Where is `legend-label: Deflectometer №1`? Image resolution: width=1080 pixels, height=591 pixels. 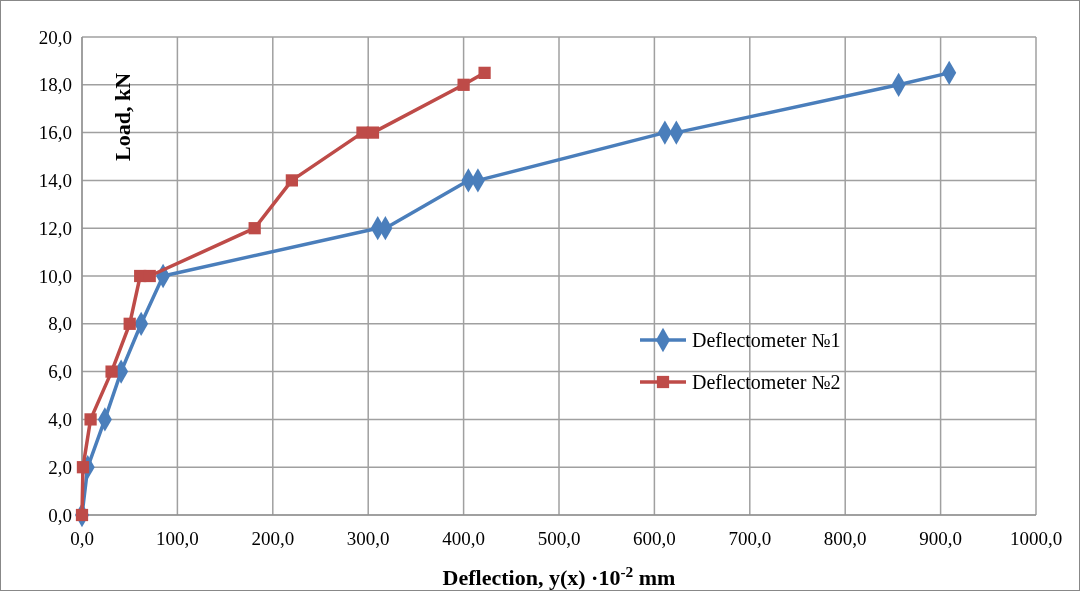
legend-label: Deflectometer №1 is located at coordinates (766, 340).